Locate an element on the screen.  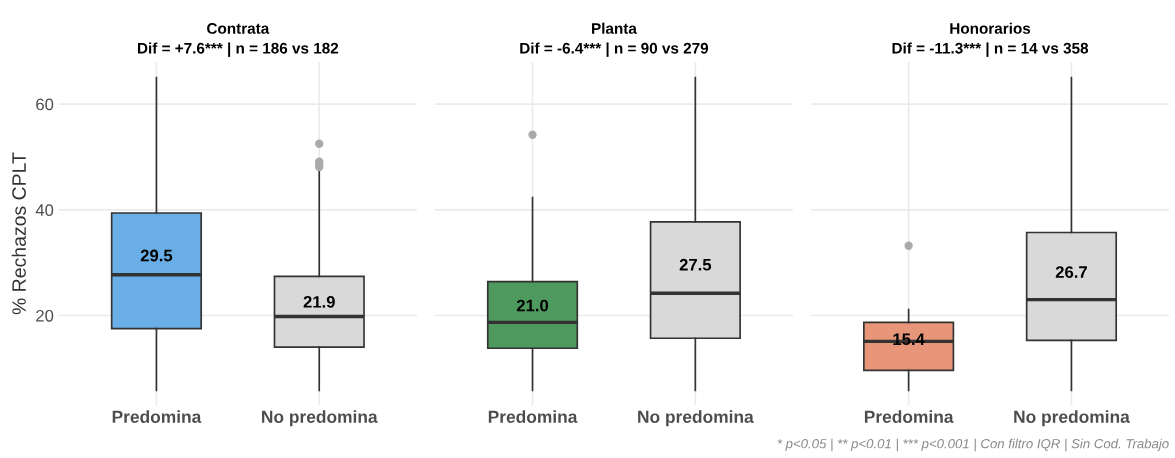
text: * p<0.05 | ** p<0.01 | *** p<0.001 | Con filtro IQR | Sin Cod. Trabajo is located at coordinates (973, 445).